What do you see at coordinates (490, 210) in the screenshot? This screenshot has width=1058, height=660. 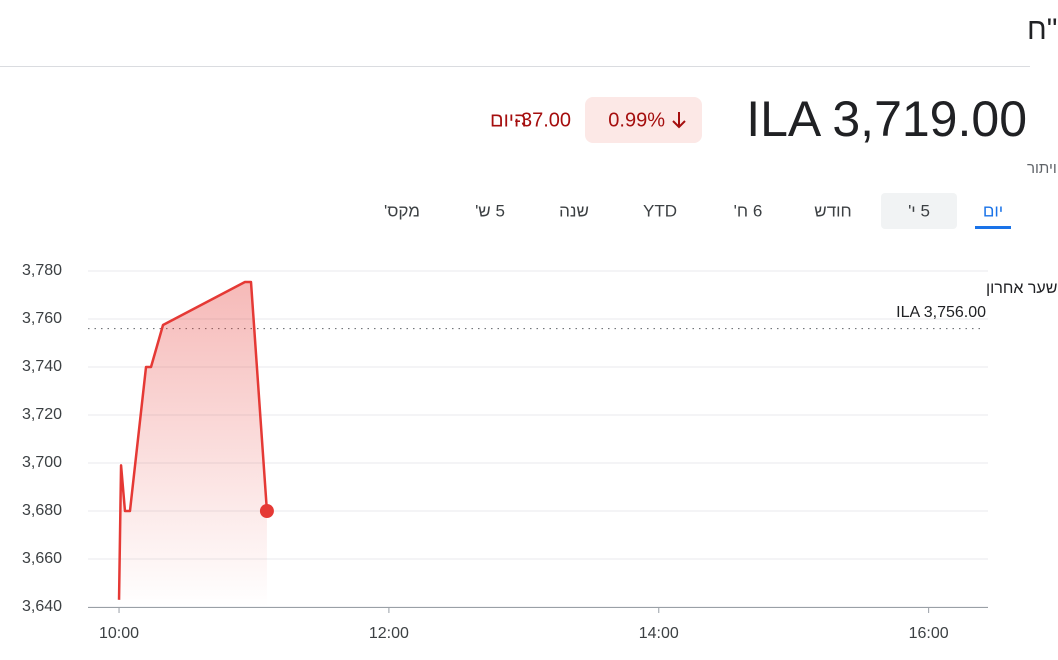 I see `tab: 5 ש'` at bounding box center [490, 210].